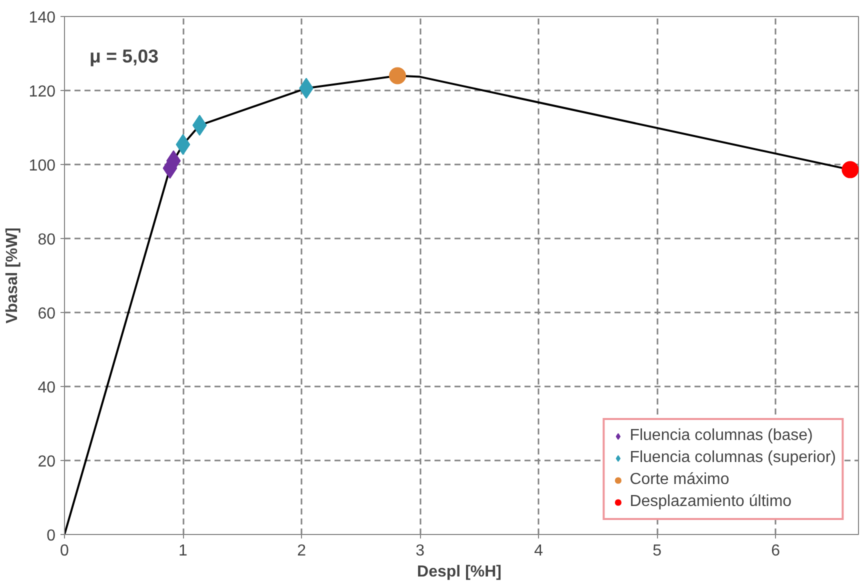 This screenshot has width=866, height=583. What do you see at coordinates (51, 536) in the screenshot?
I see `y-tick-label: 0` at bounding box center [51, 536].